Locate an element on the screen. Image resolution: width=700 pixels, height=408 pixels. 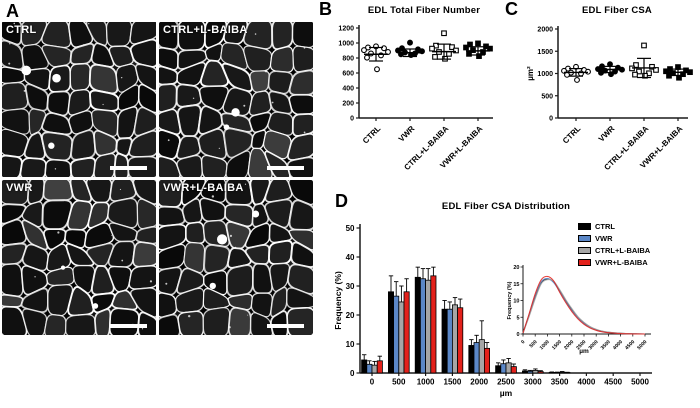
inset-line-VWR is located at coordinates (584, 306).